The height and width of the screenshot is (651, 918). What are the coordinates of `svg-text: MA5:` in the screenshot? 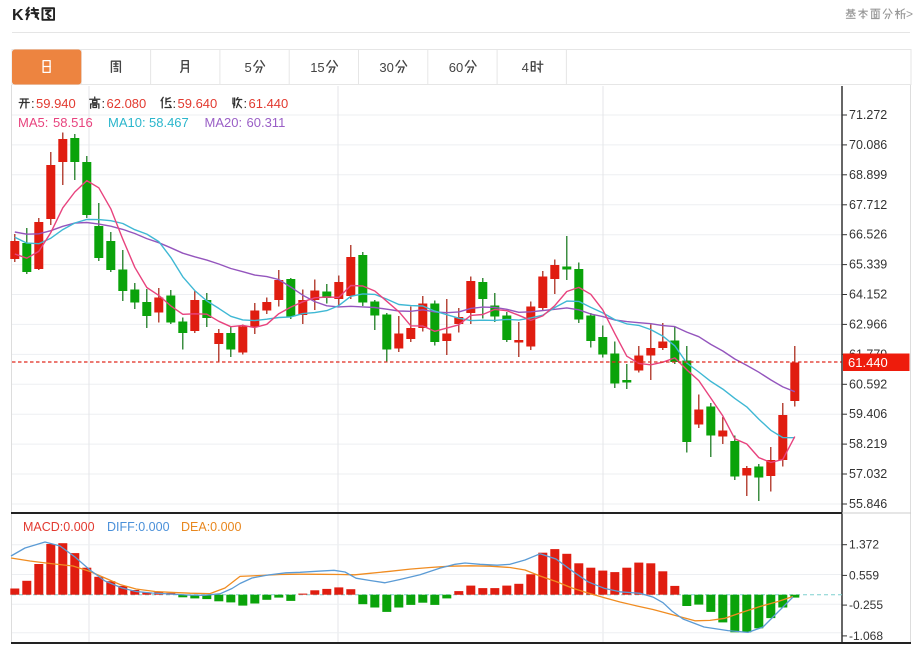 It's located at (33, 122).